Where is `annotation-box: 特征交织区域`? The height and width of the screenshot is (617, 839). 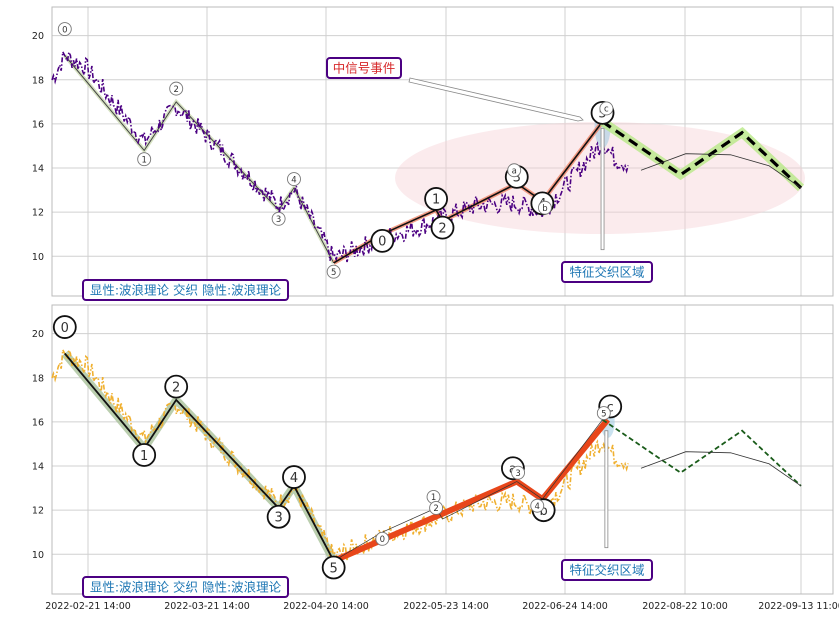 annotation-box: 特征交织区域 is located at coordinates (607, 272).